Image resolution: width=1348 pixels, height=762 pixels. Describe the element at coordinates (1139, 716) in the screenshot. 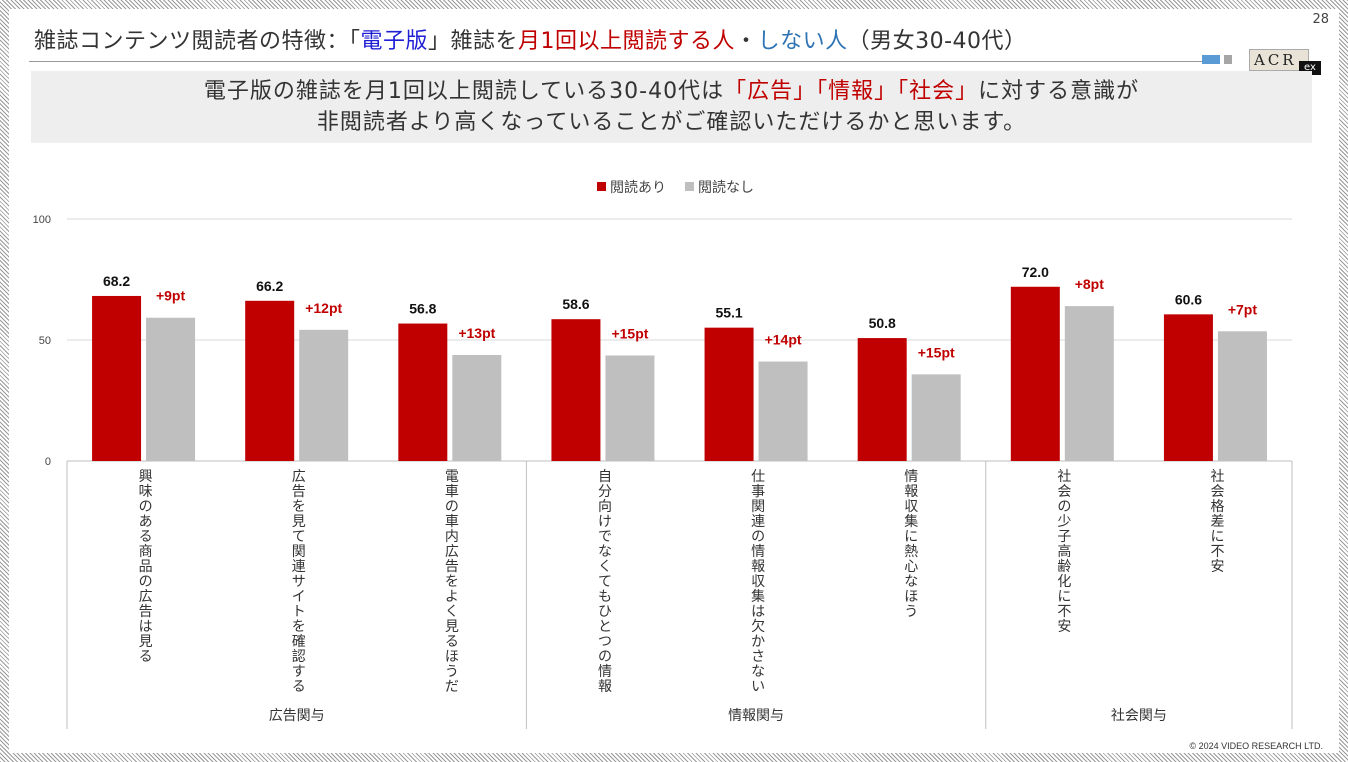

I see `group-label: 社会関与` at that location.